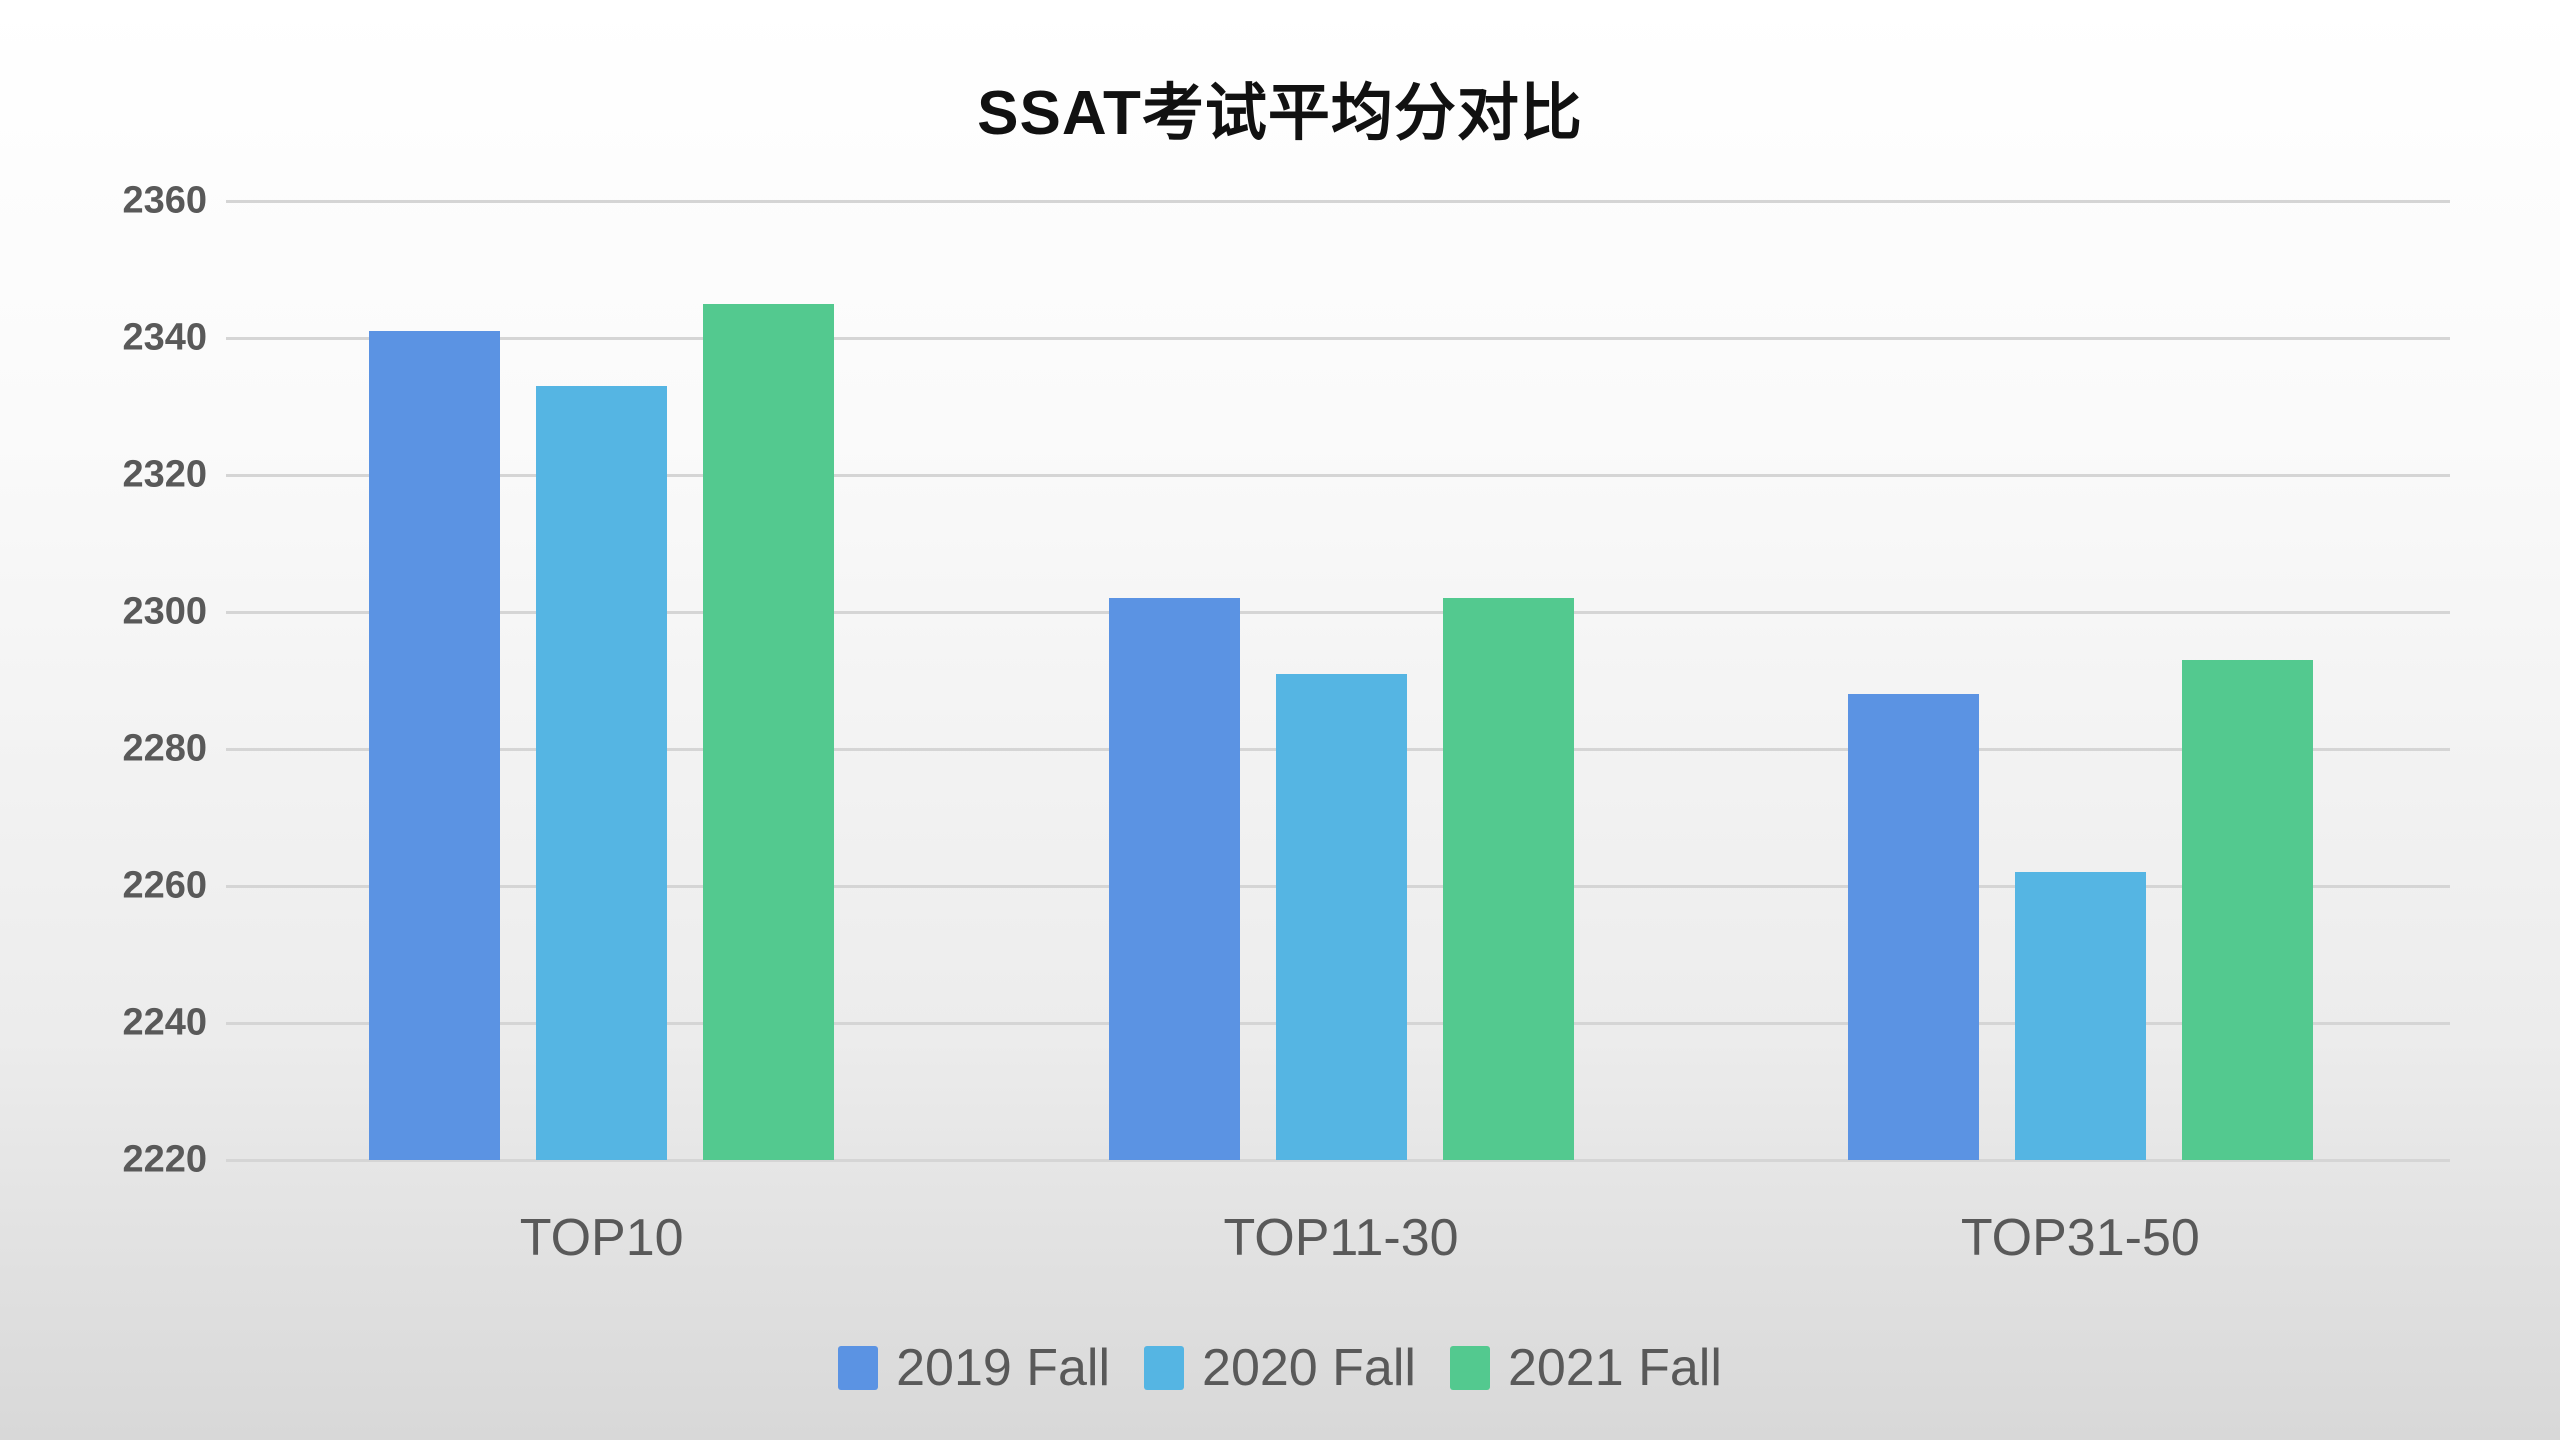 This screenshot has height=1440, width=2560. I want to click on y-axis-tick-label: 2340, so click(164, 337).